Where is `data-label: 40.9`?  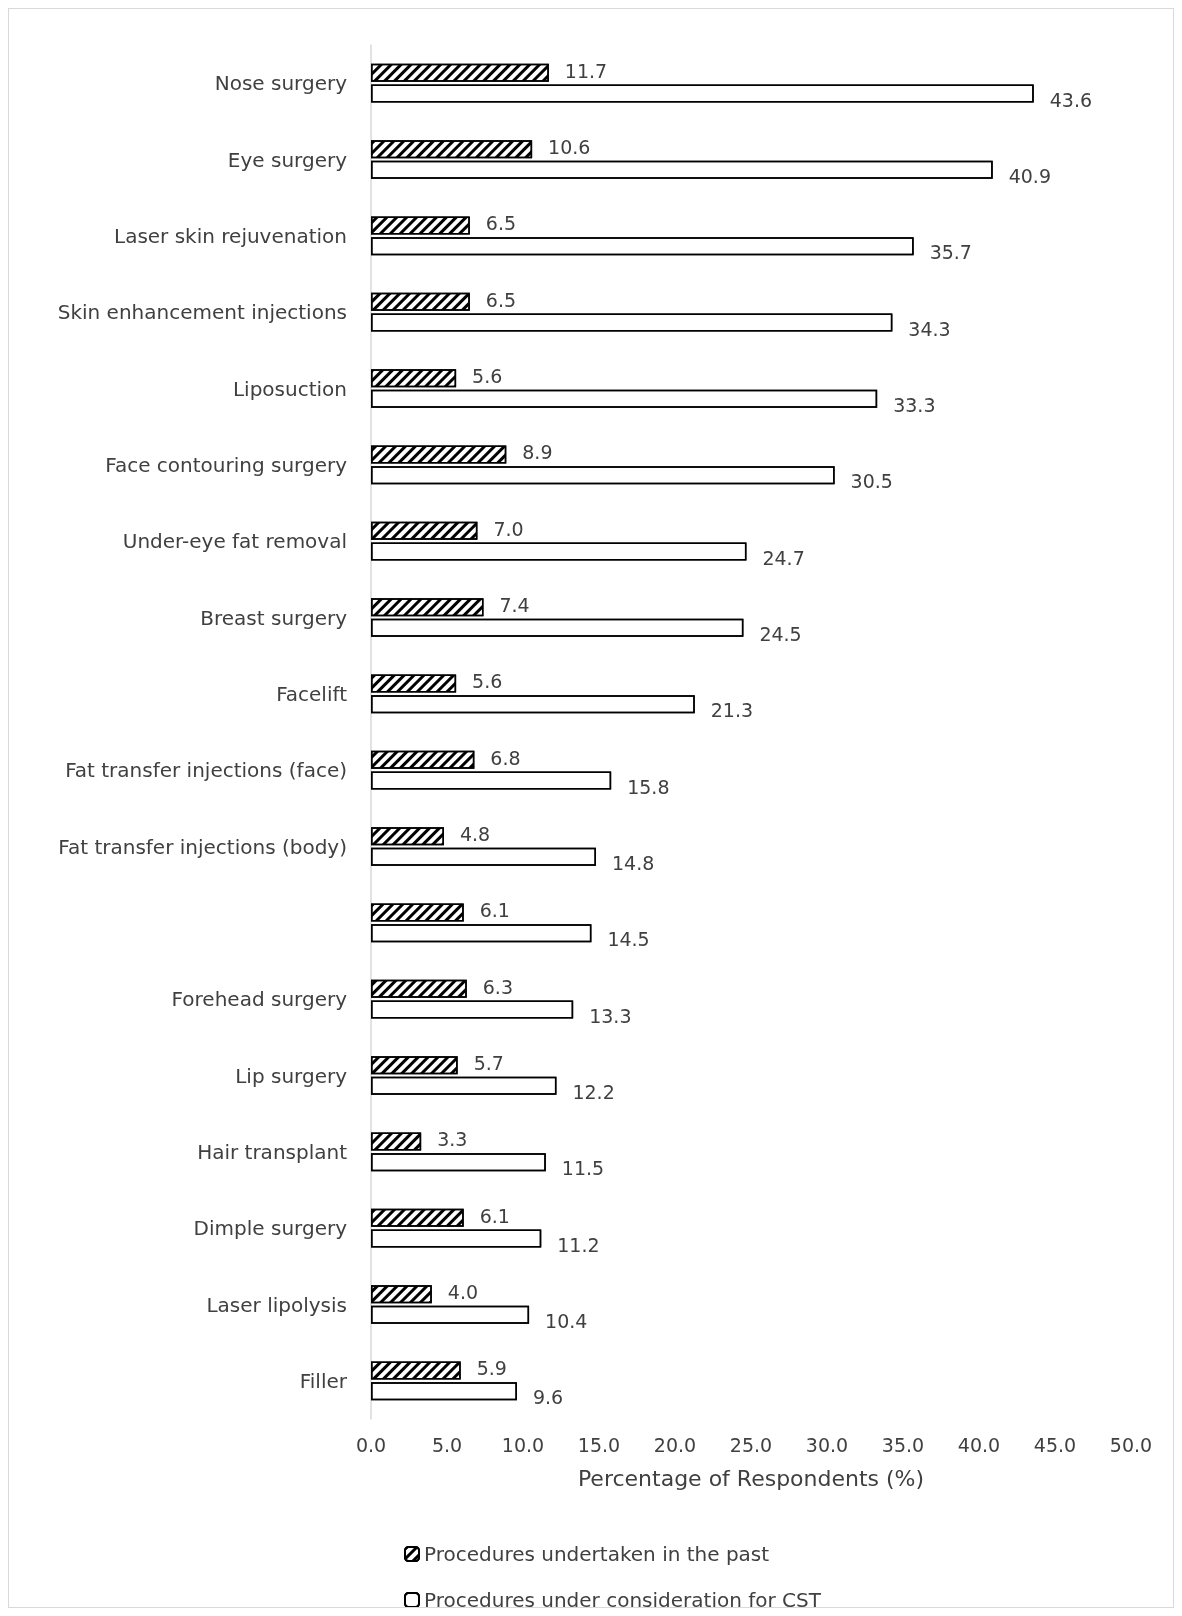 data-label: 40.9 is located at coordinates (1029, 175).